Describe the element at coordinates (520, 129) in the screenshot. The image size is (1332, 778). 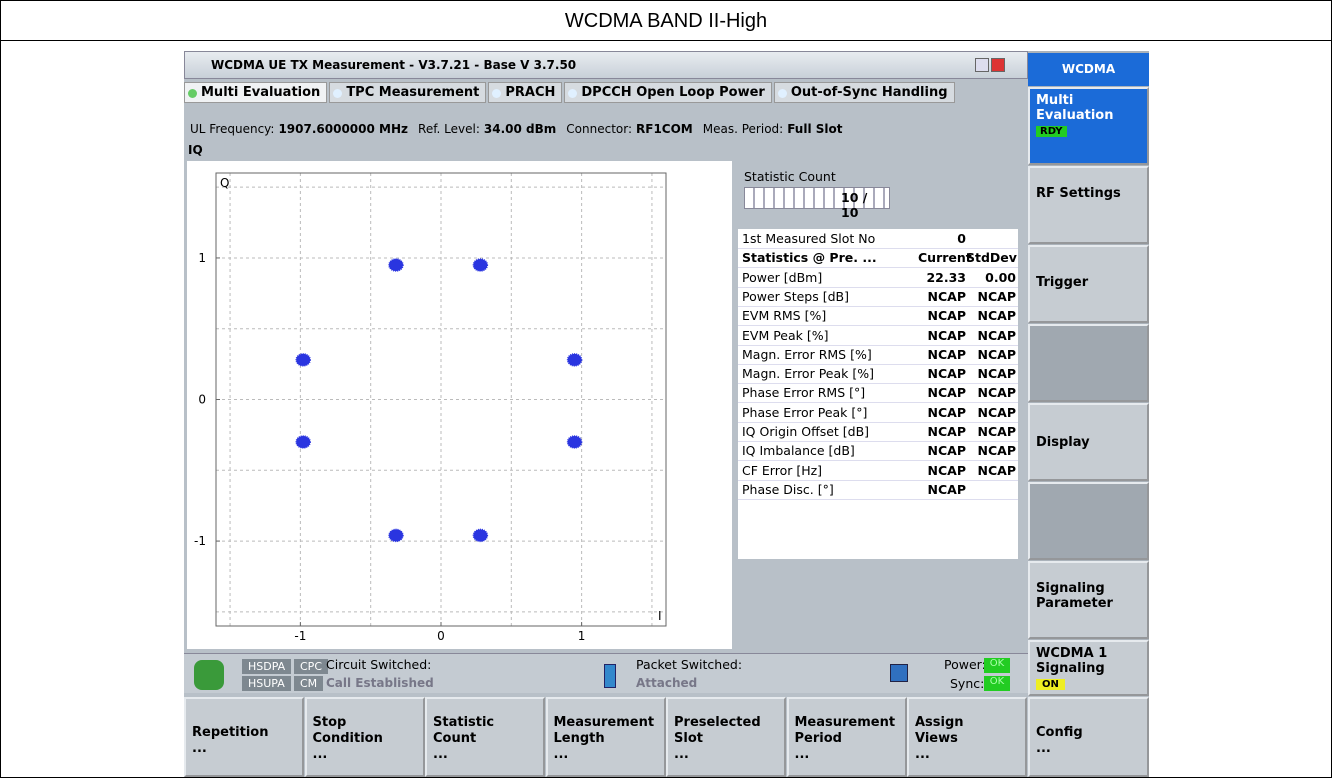
I see `info-value: 34.00 dBm` at that location.